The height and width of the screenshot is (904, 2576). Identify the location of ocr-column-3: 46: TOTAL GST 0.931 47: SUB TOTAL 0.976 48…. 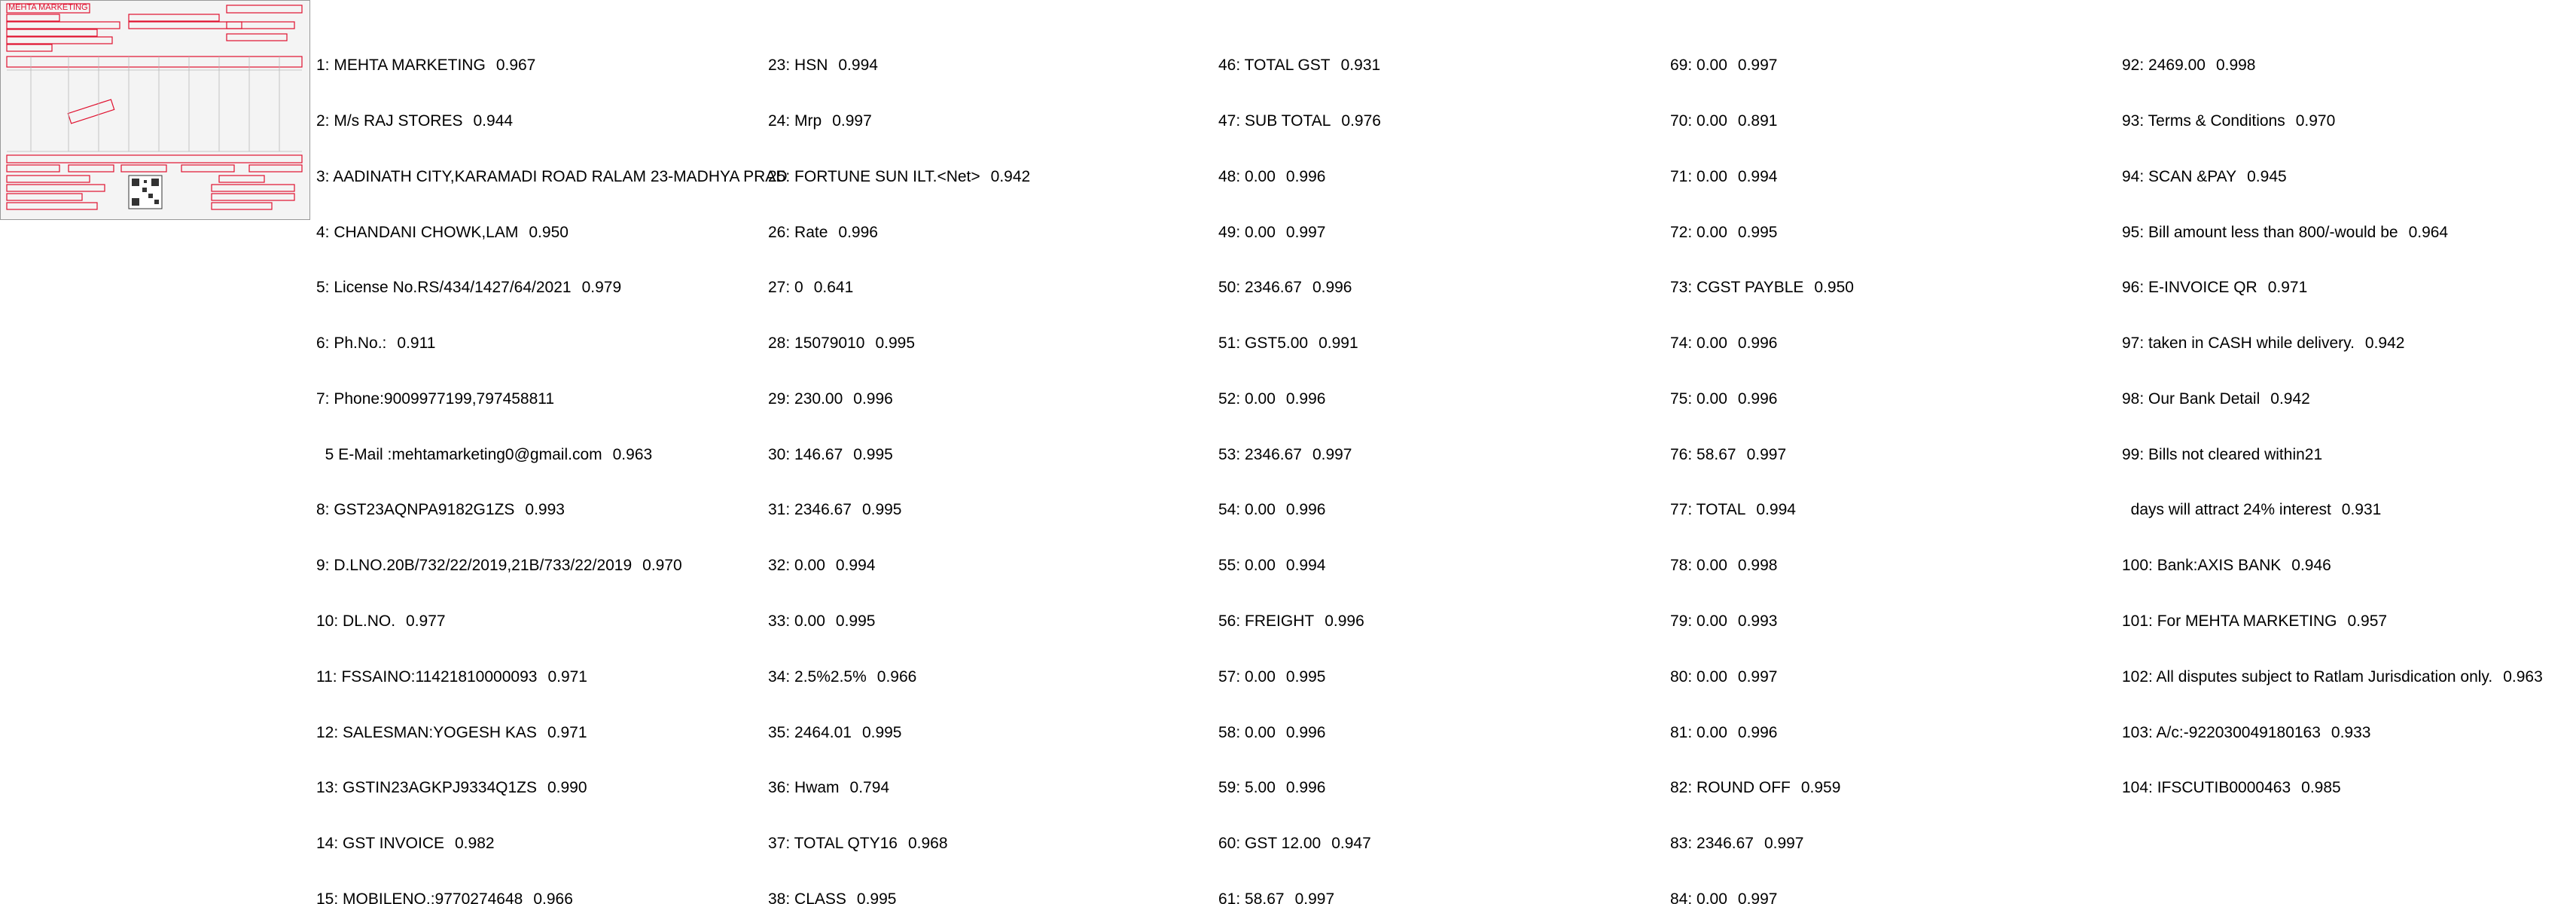
(1309, 462).